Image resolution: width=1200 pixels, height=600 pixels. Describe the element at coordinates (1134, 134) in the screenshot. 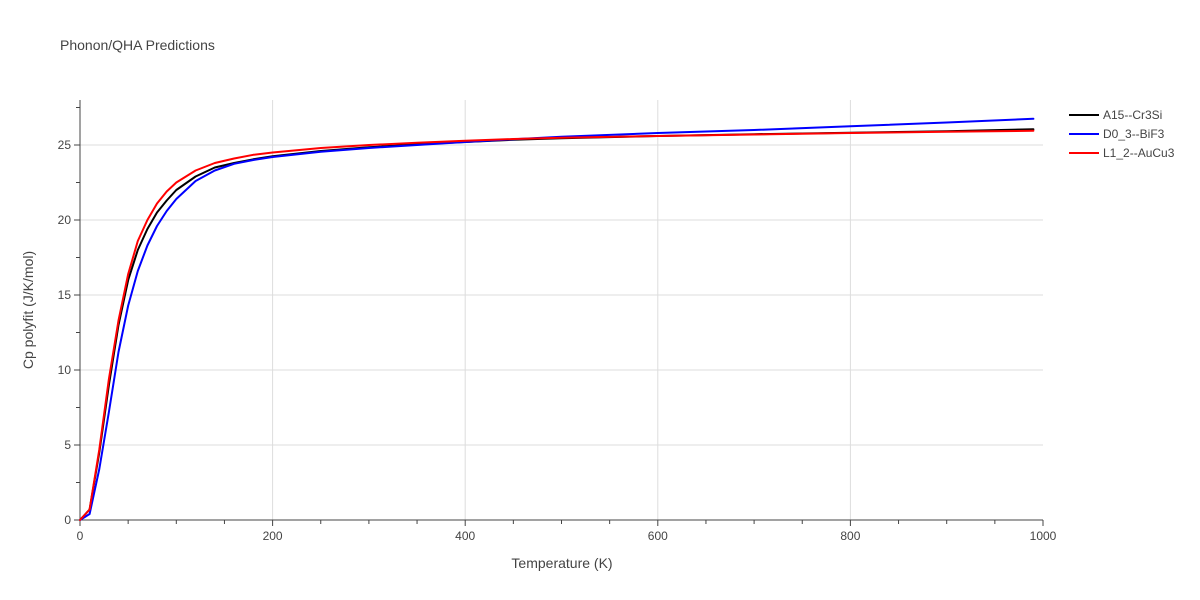

I see `legend-label: D0_3--BiF3` at that location.